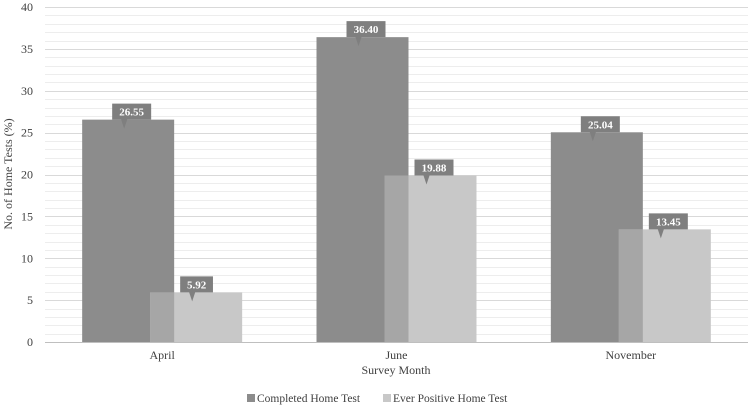  I want to click on data-label: 19.88, so click(434, 169).